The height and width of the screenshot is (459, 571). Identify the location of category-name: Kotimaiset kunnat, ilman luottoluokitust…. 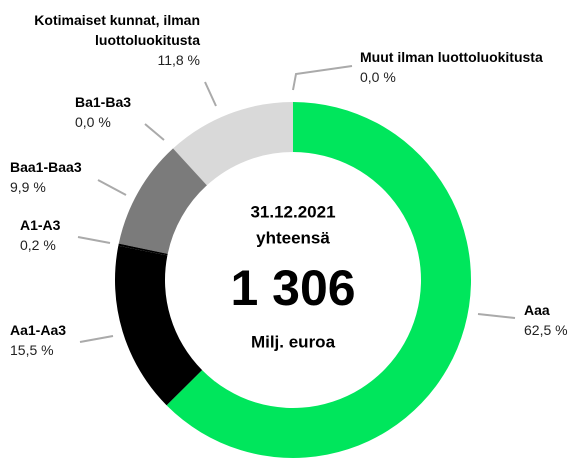
(117, 30).